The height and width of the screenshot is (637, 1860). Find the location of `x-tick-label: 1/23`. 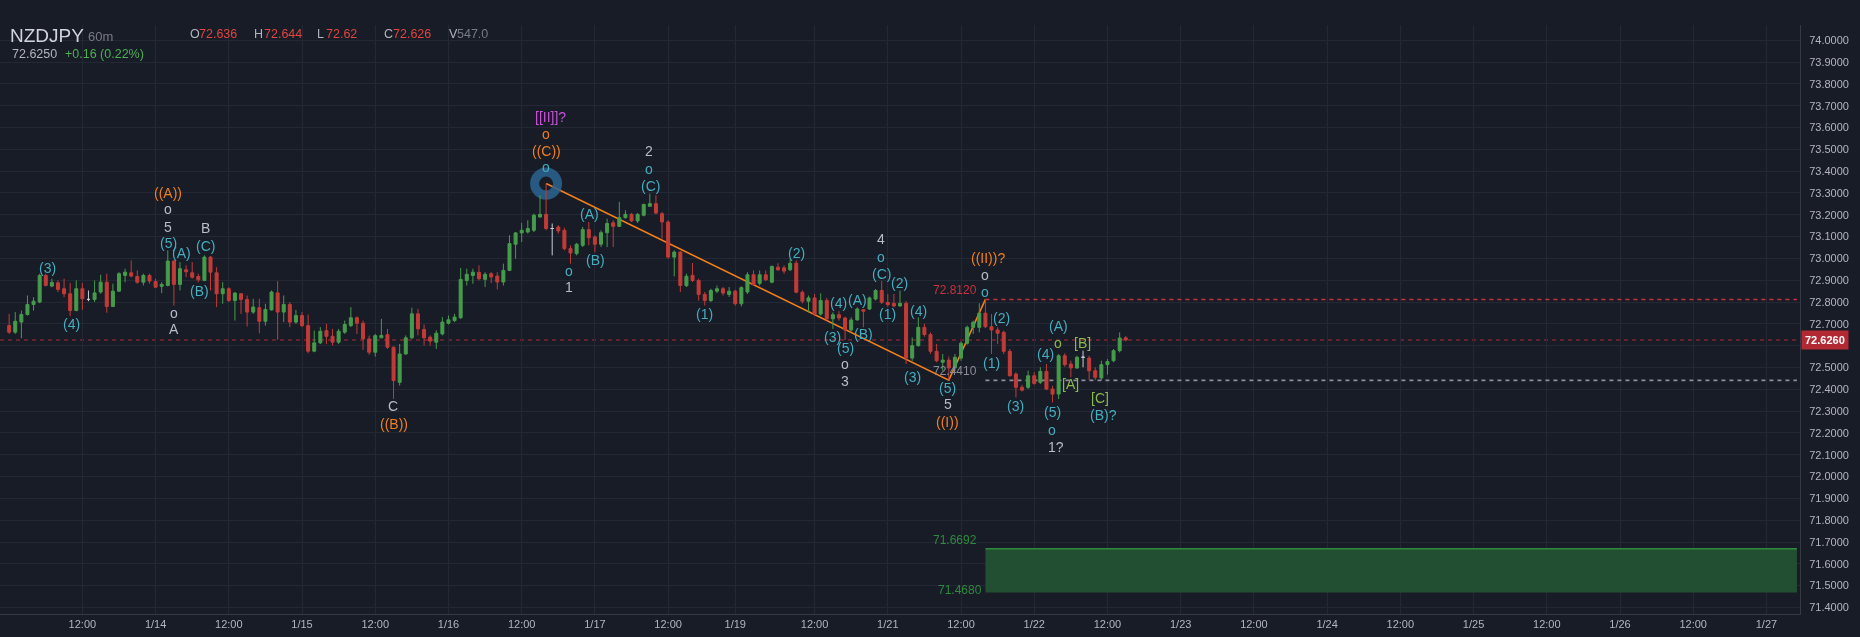

x-tick-label: 1/23 is located at coordinates (1180, 624).